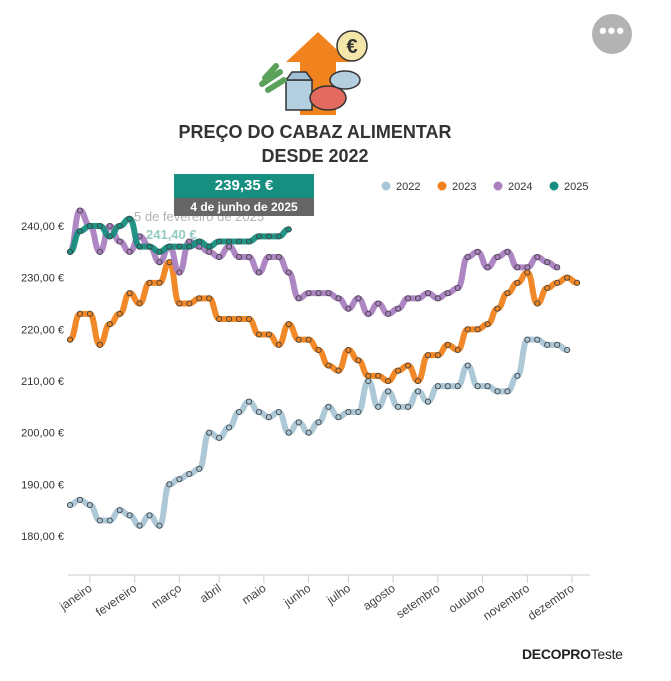 The image size is (671, 681). What do you see at coordinates (498, 186) in the screenshot?
I see `legend-marker-2024` at bounding box center [498, 186].